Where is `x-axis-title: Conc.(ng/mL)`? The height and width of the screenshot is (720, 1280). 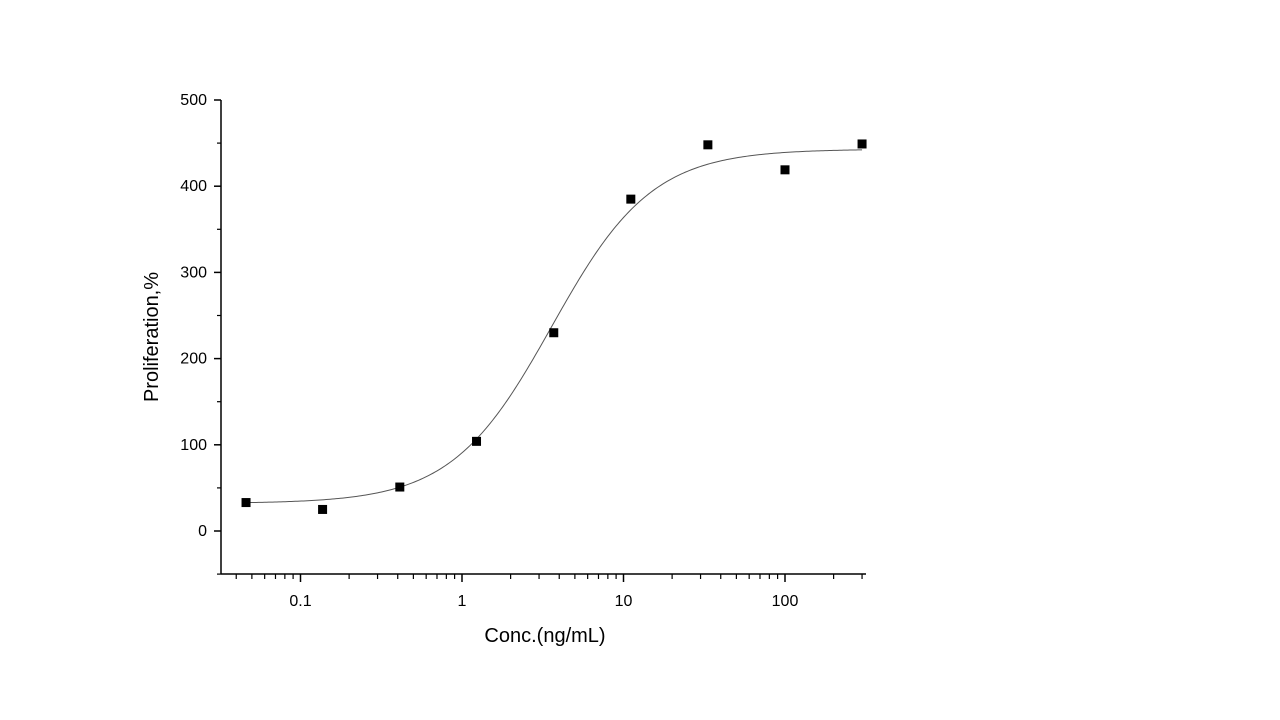
x-axis-title: Conc.(ng/mL) is located at coordinates (544, 636).